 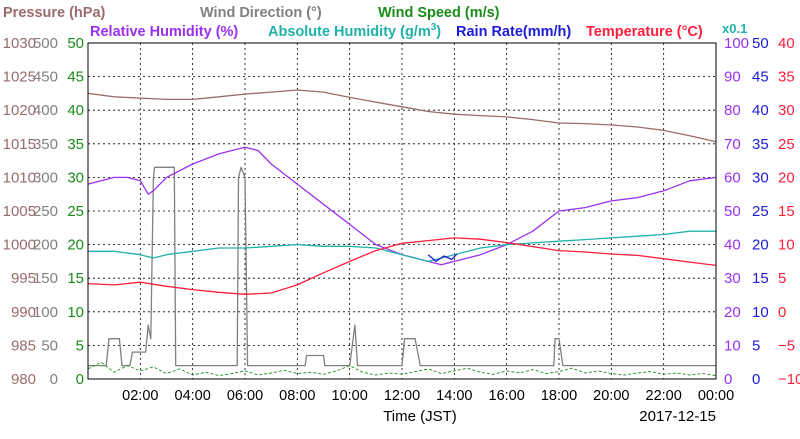 What do you see at coordinates (786, 43) in the screenshot?
I see `y-tick-label-temperature: 40` at bounding box center [786, 43].